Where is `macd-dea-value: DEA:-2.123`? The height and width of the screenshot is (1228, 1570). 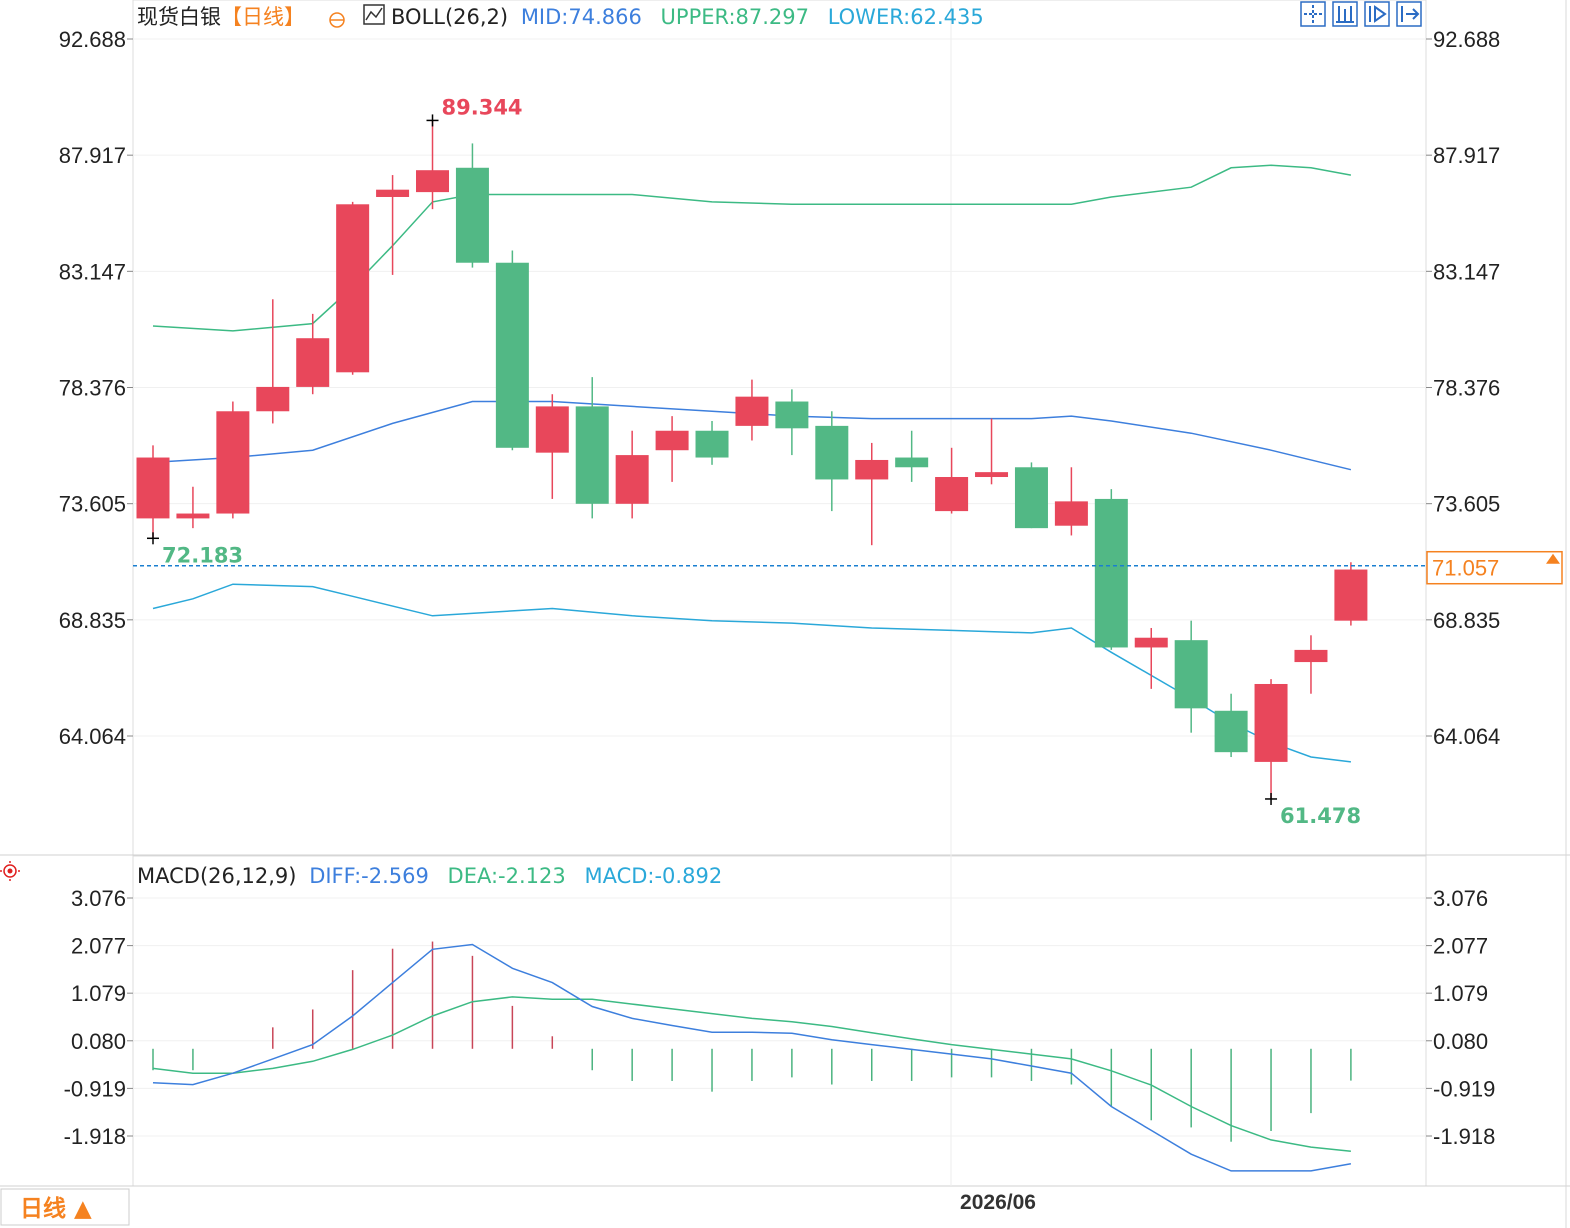
macd-dea-value: DEA:-2.123 is located at coordinates (507, 876).